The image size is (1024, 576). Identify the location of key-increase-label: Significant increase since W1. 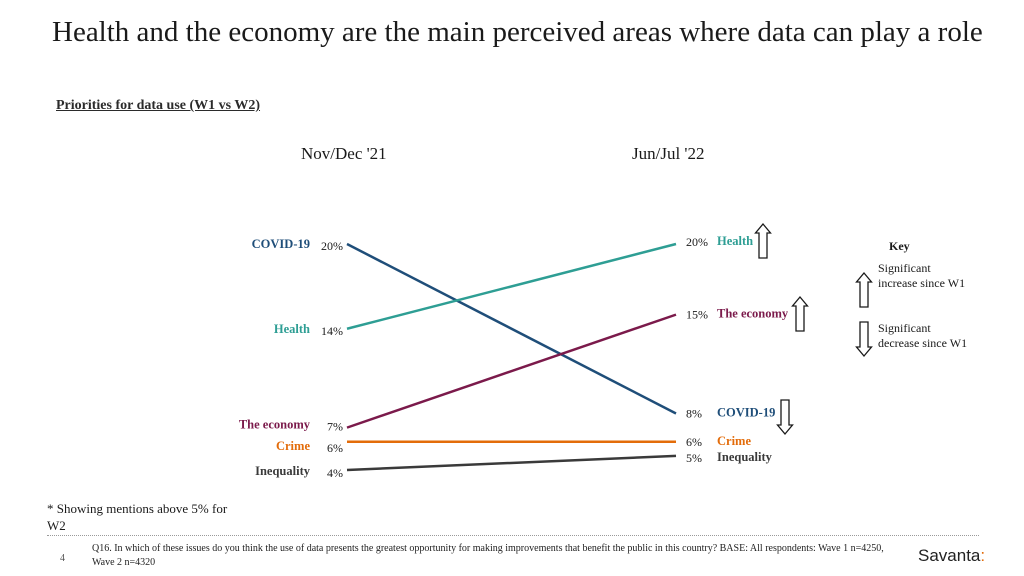
(922, 275).